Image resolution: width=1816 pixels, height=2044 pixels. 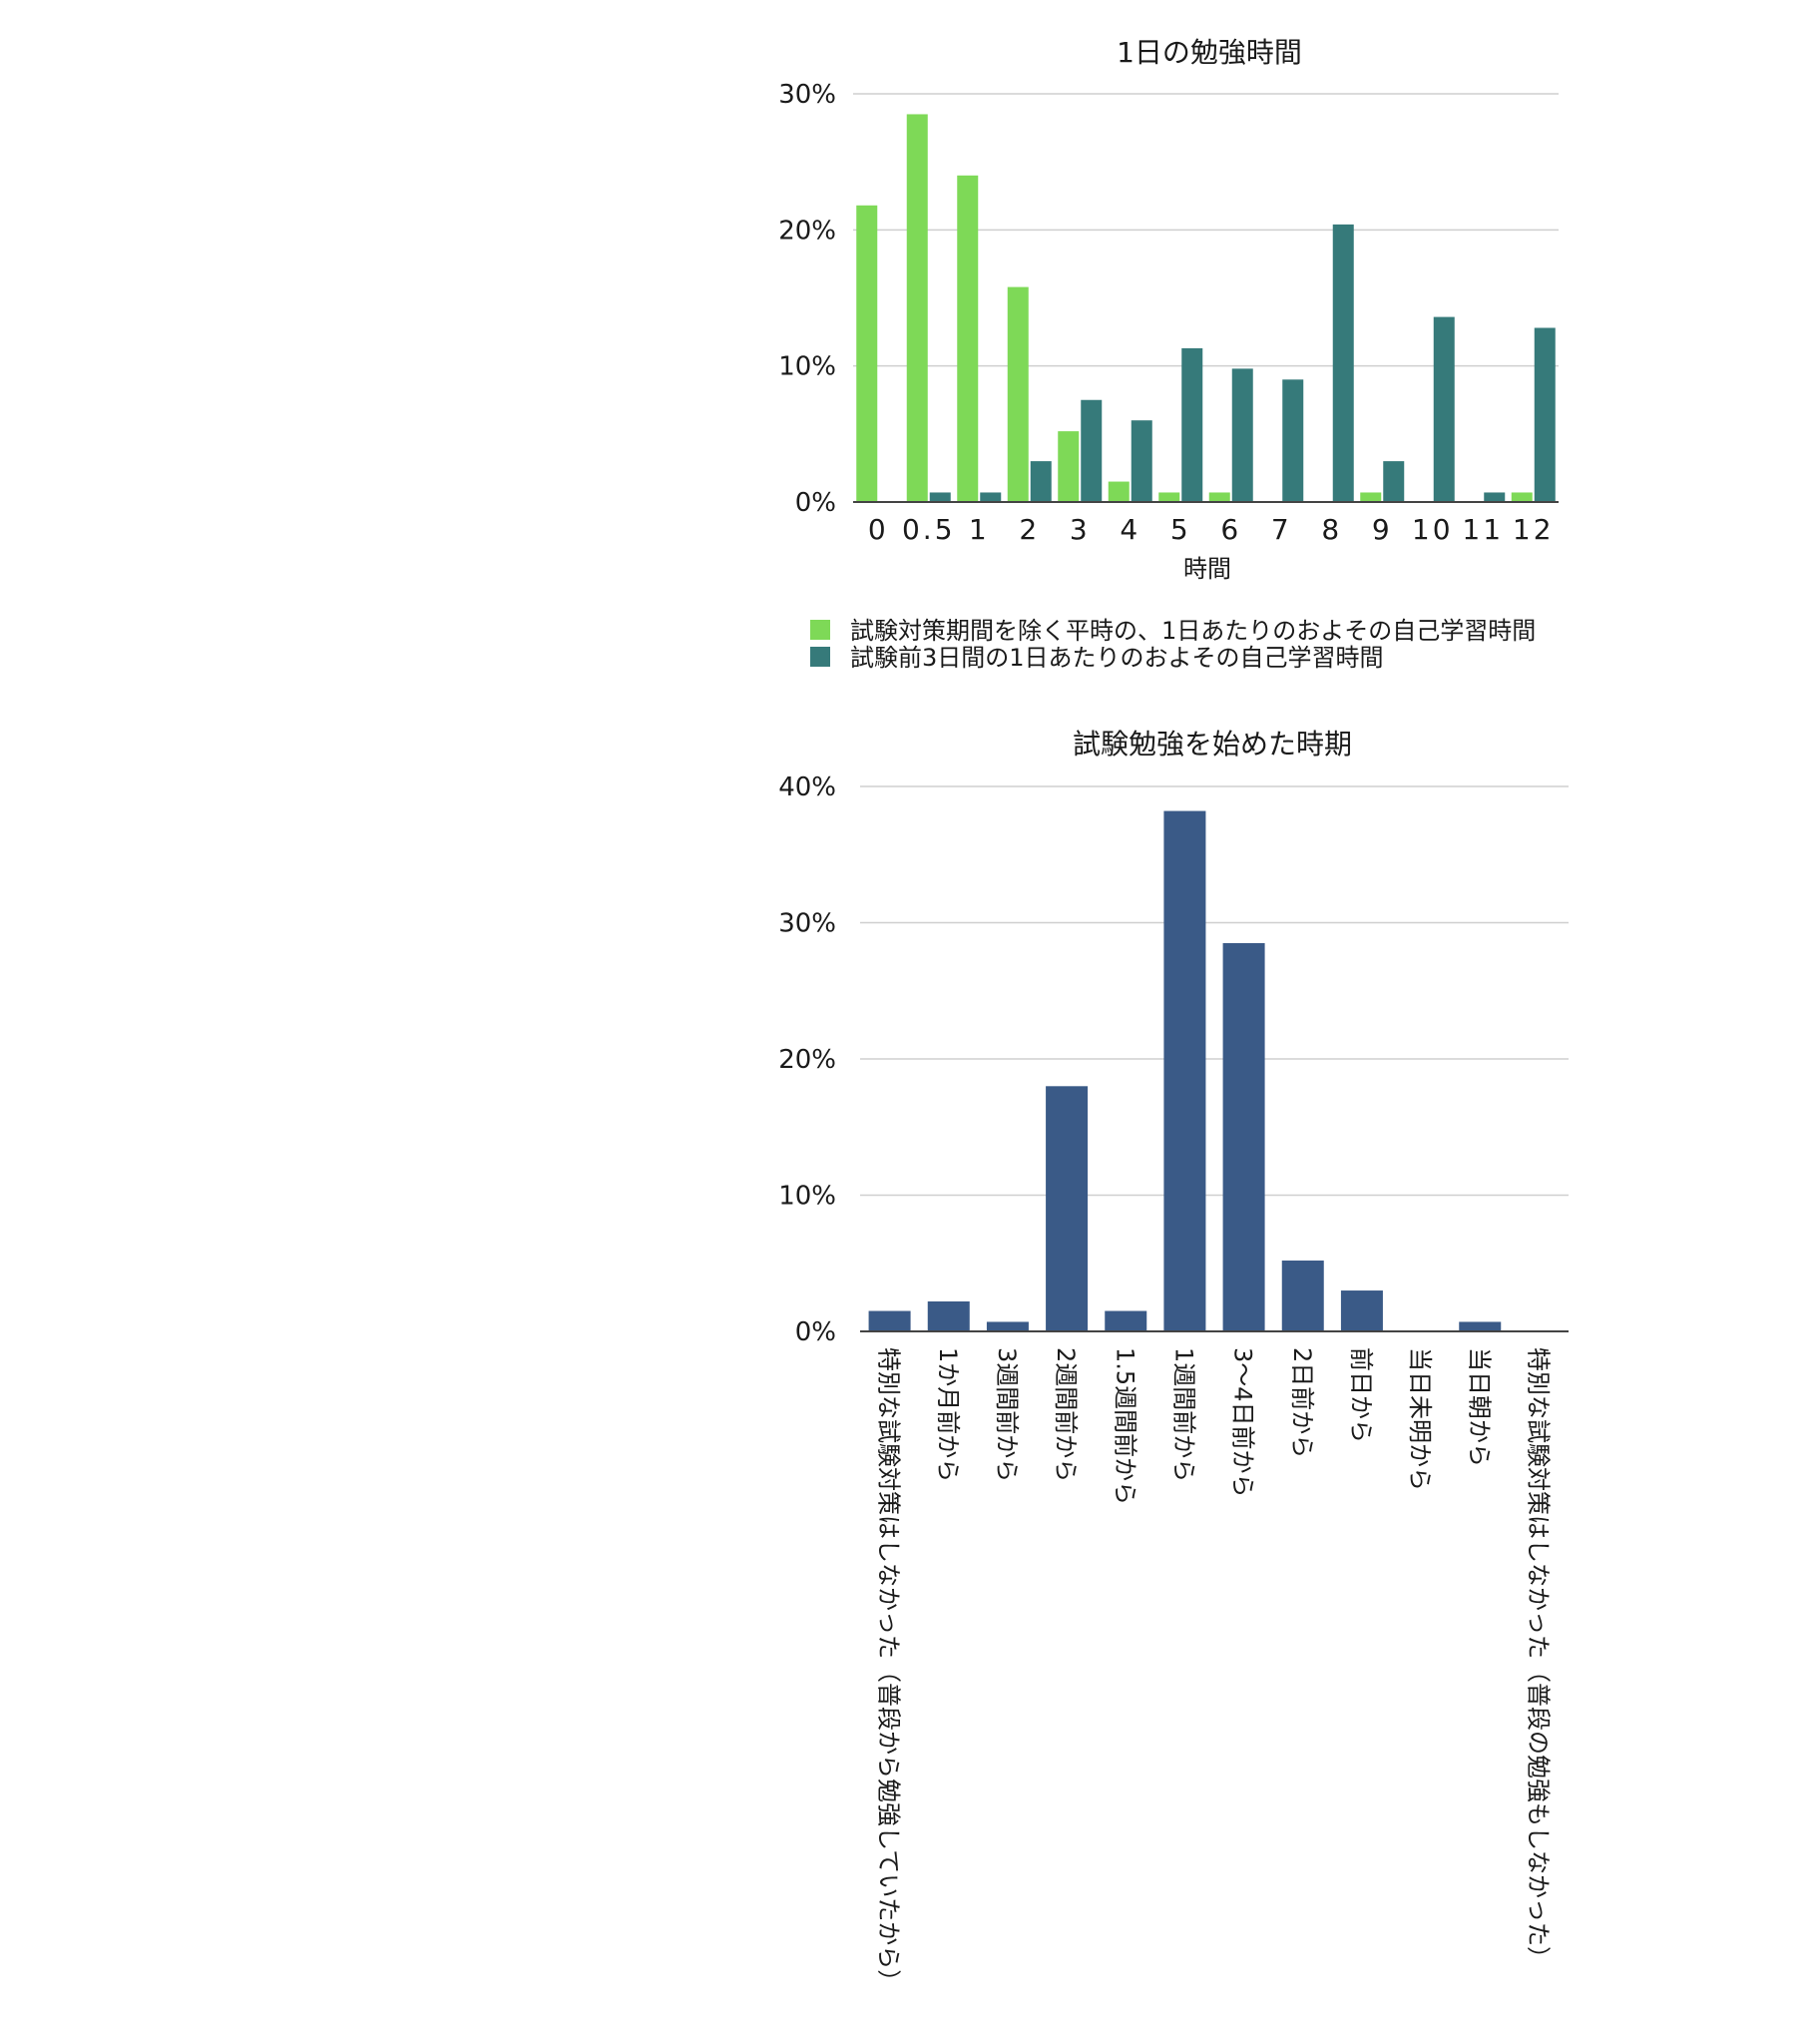 I want to click on bar-series-1-0.5, so click(x=917, y=308).